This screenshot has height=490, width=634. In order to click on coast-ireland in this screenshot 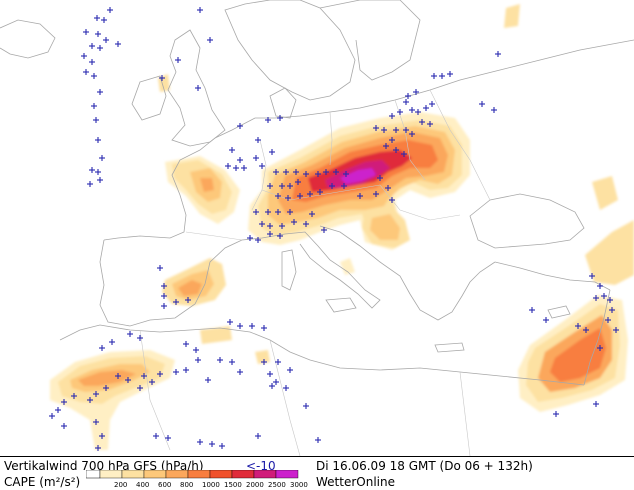, I will do `click(149, 98)`.